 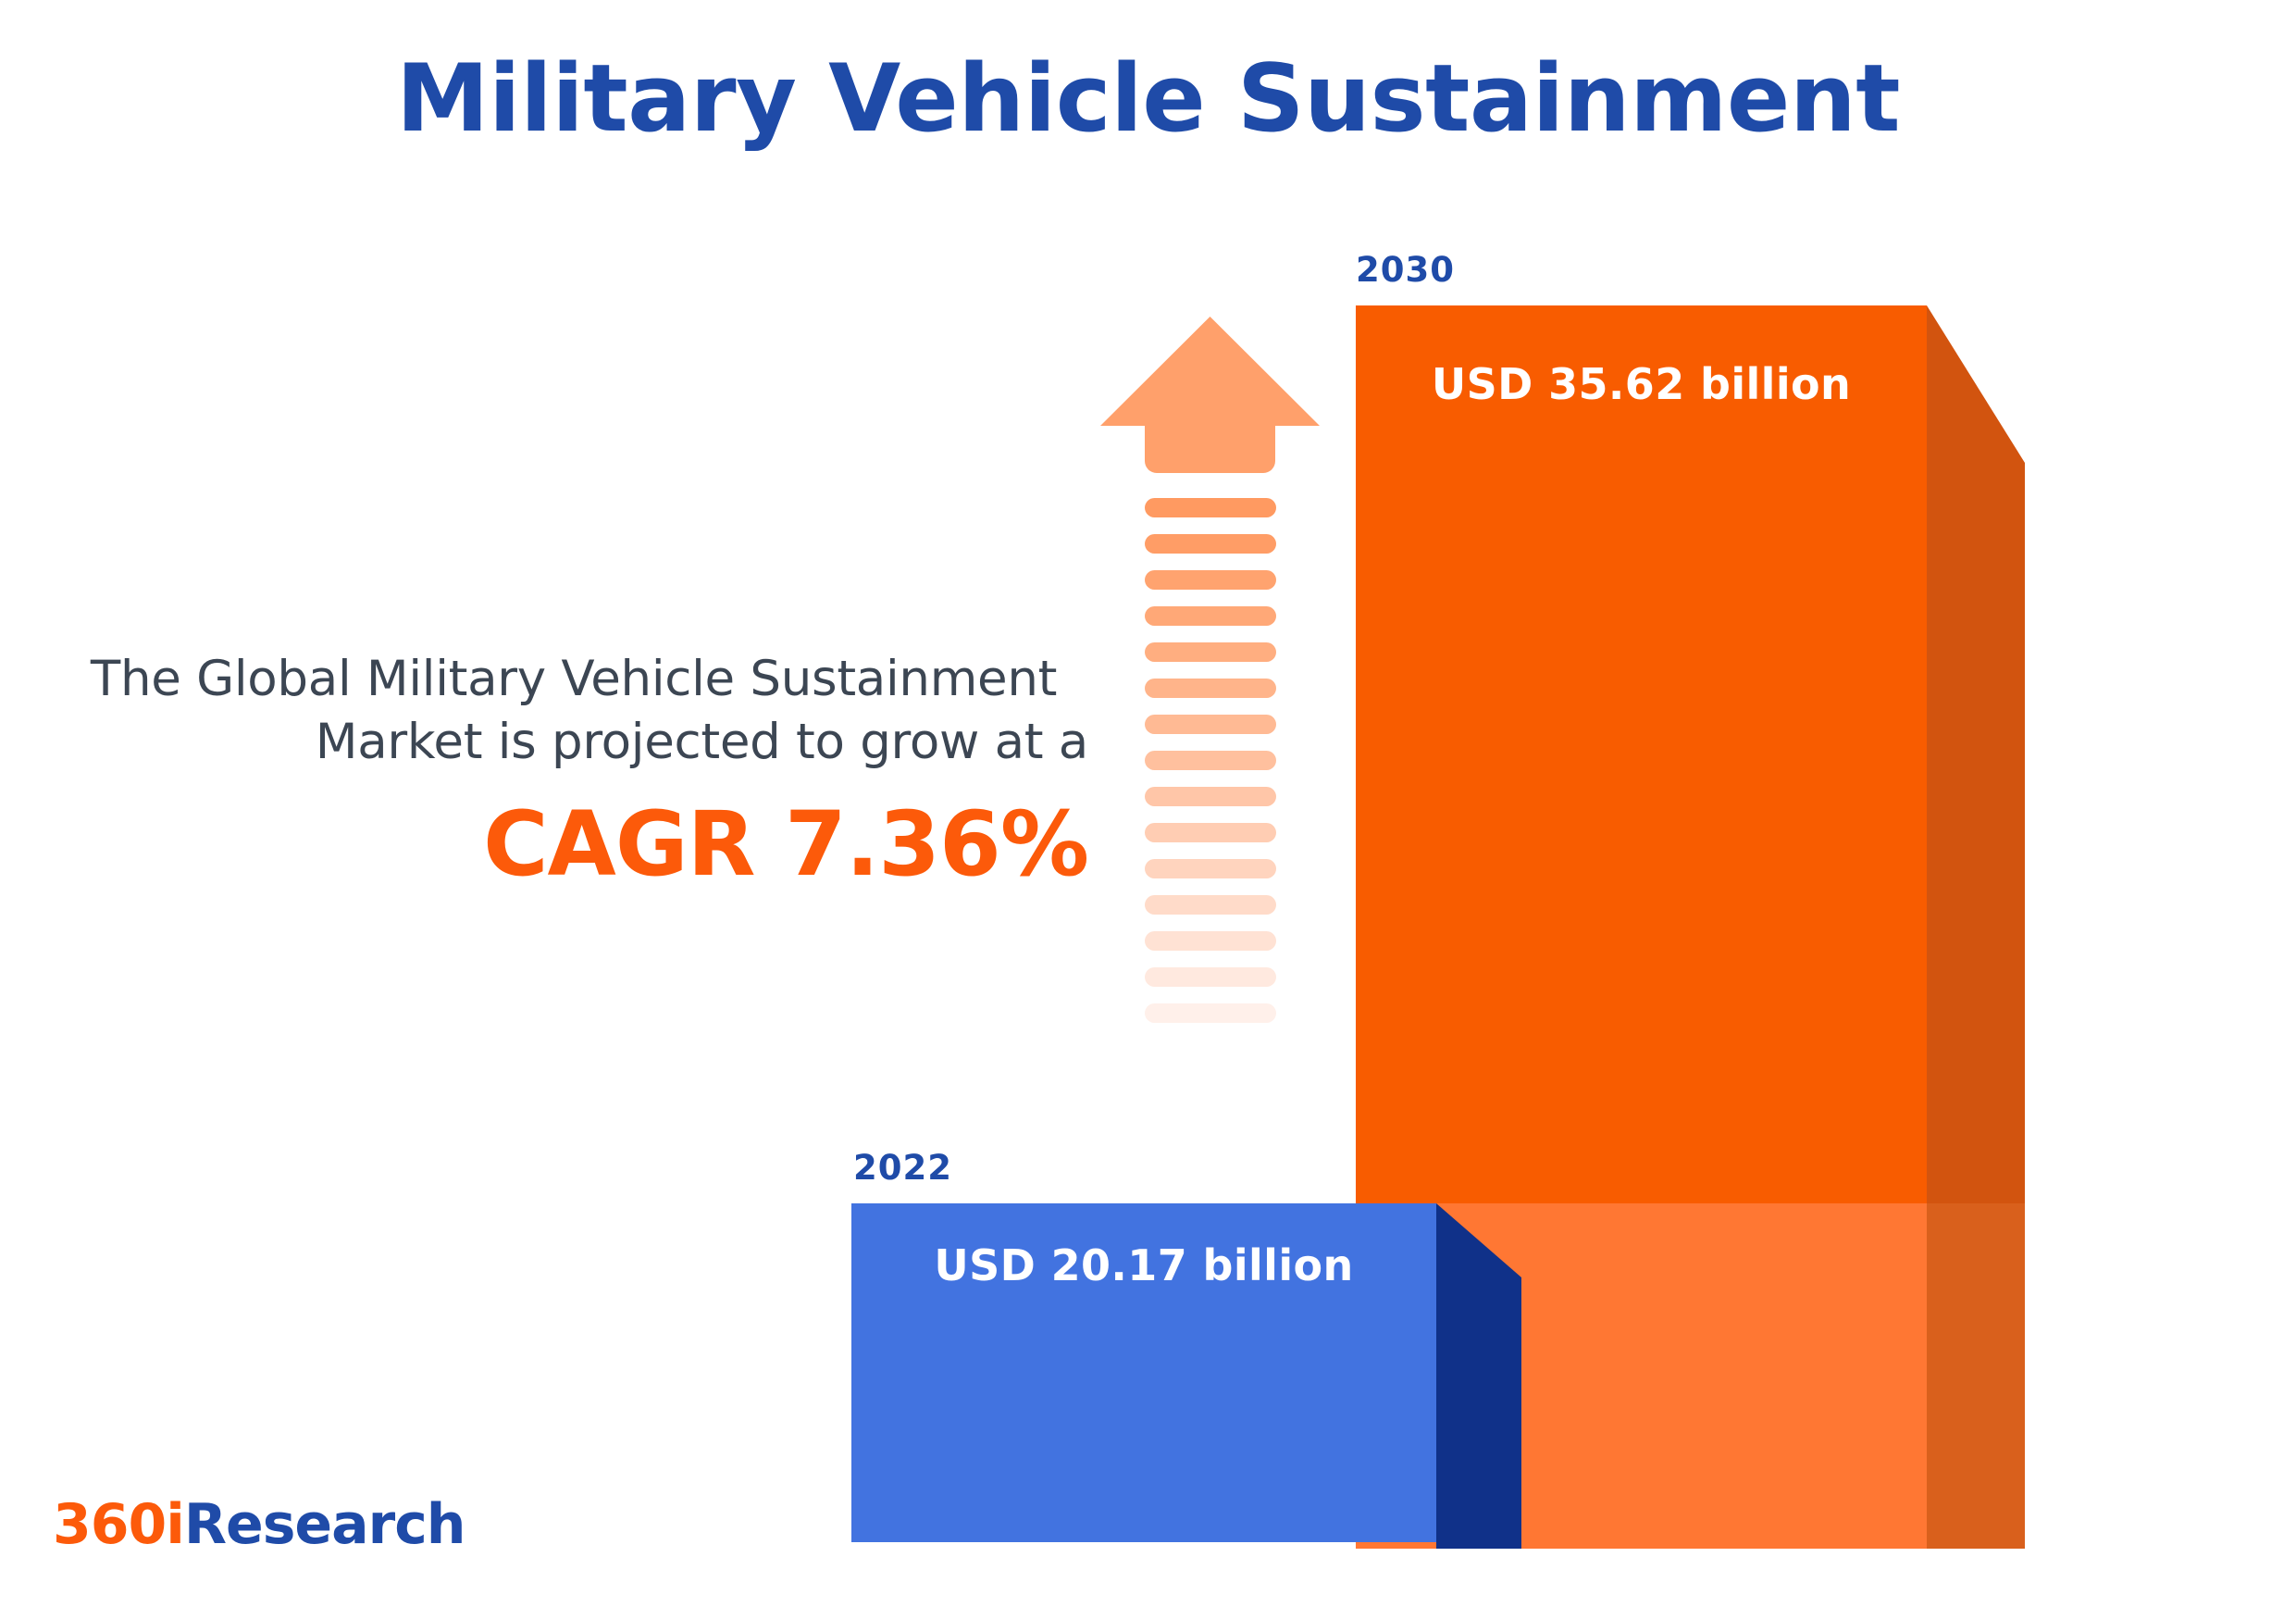 What do you see at coordinates (1143, 1373) in the screenshot?
I see `bar-2022-front-face` at bounding box center [1143, 1373].